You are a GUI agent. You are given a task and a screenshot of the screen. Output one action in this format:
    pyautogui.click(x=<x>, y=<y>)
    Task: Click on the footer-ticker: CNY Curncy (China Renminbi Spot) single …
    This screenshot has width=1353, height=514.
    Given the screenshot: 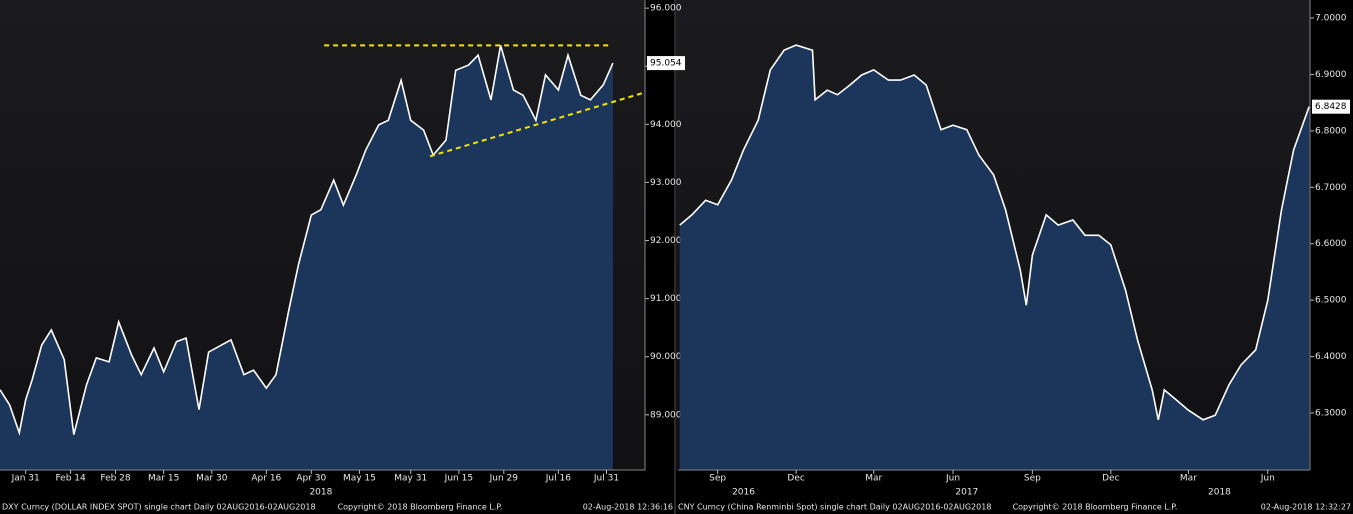 What is the action you would take?
    pyautogui.click(x=834, y=507)
    